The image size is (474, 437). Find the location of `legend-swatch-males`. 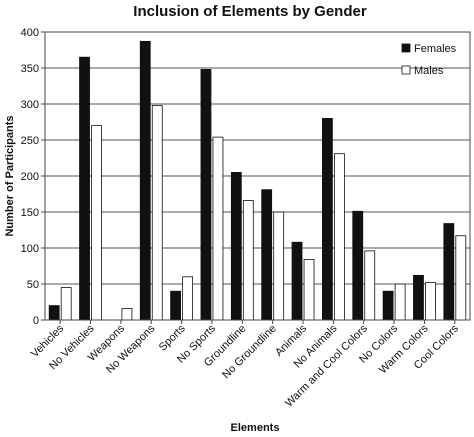

legend-swatch-males is located at coordinates (406, 70).